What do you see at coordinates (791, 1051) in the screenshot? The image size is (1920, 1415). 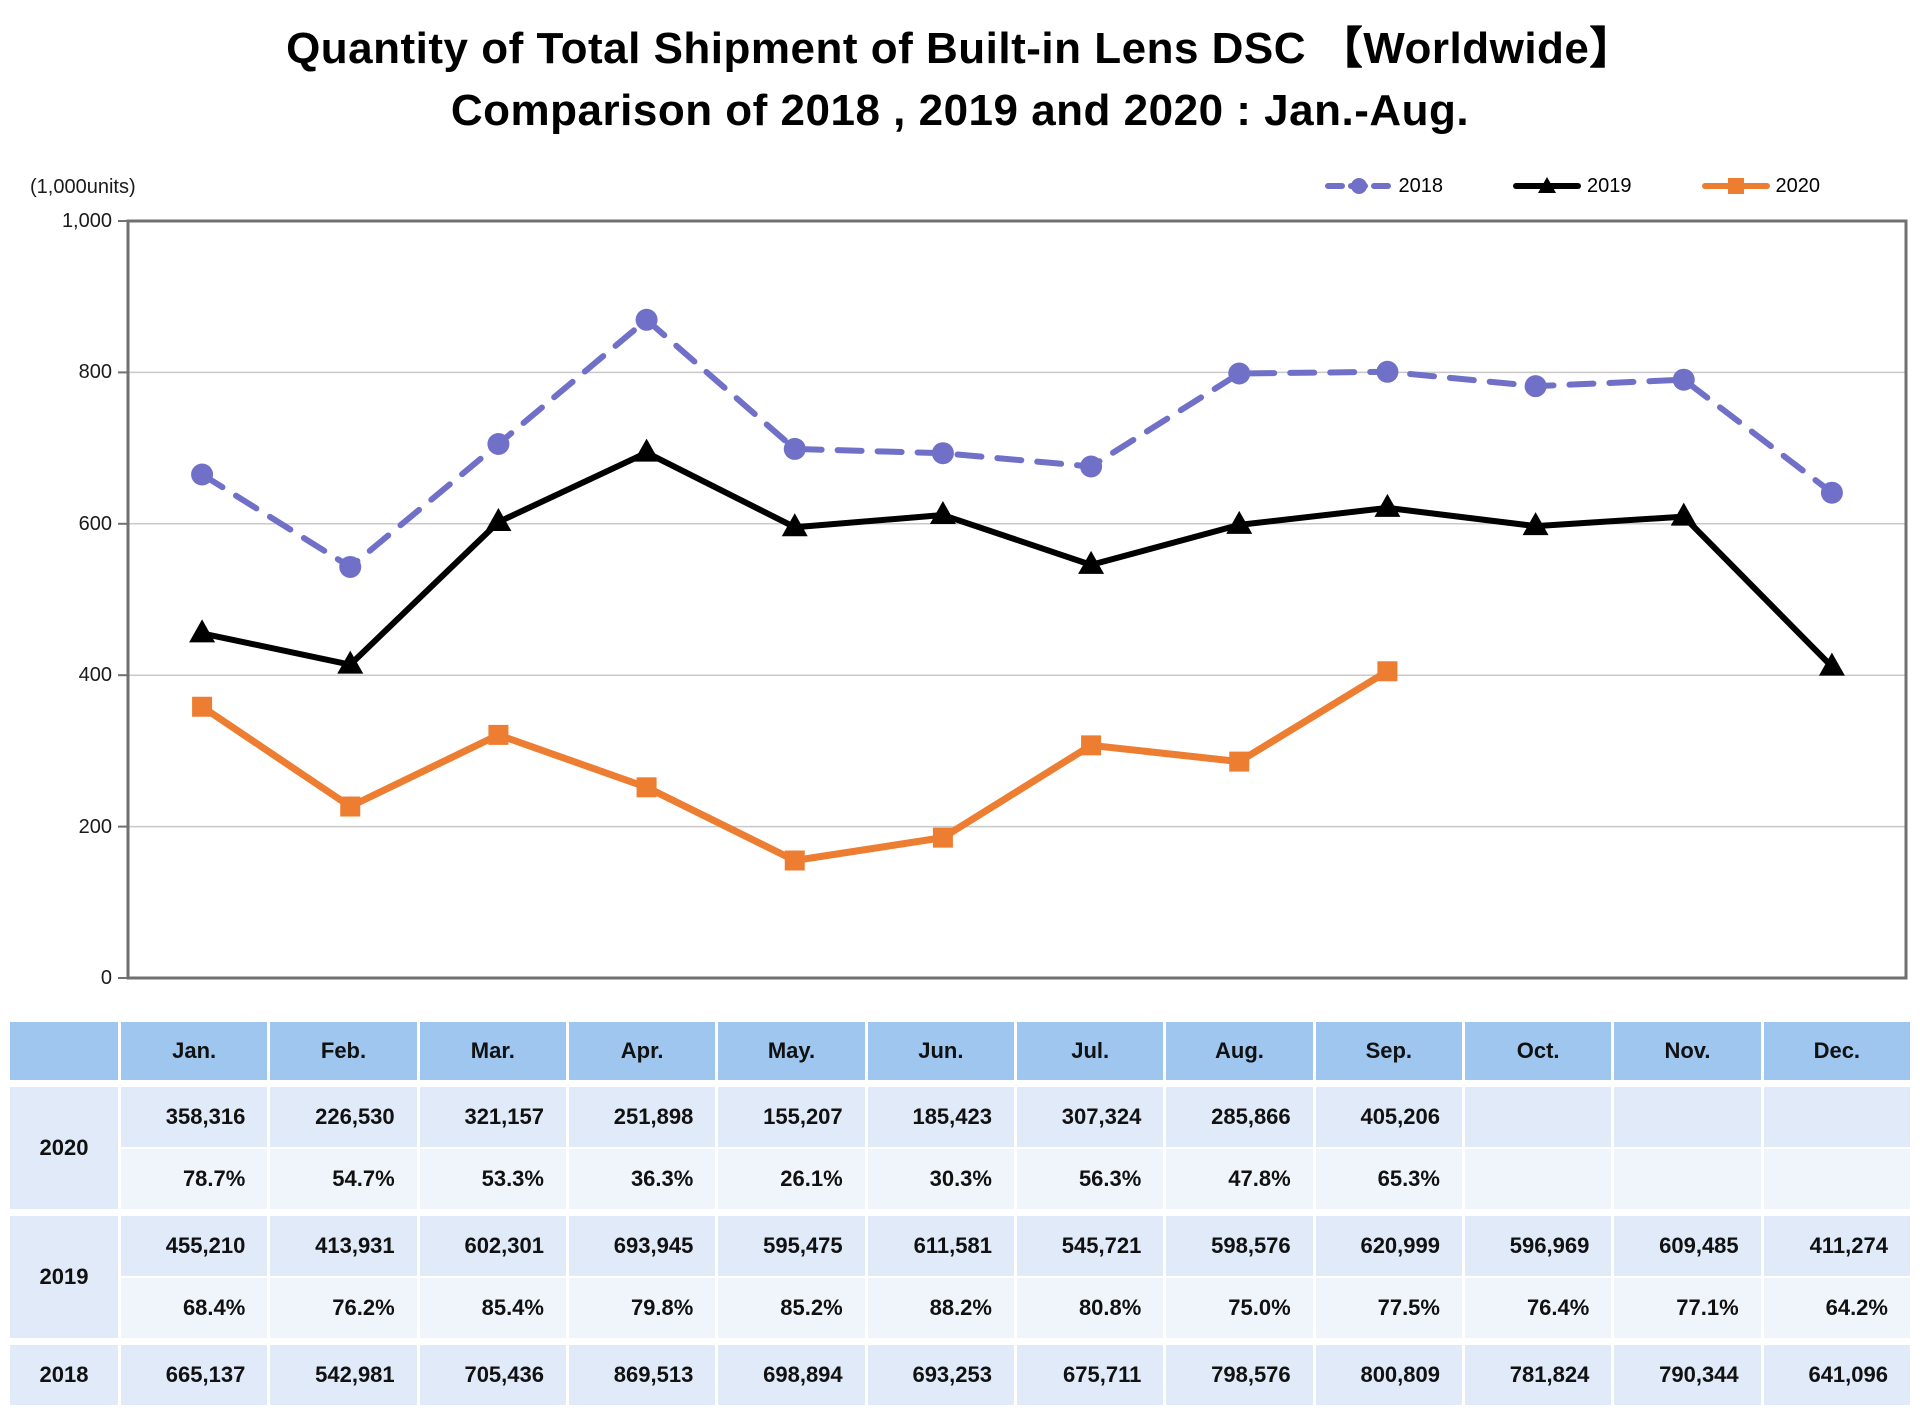 I see `table-header-month: May.` at bounding box center [791, 1051].